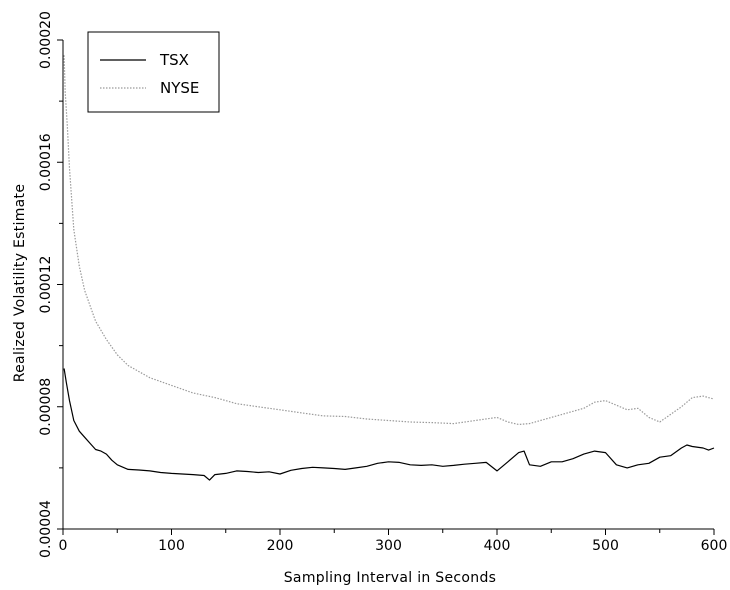 The height and width of the screenshot is (590, 730). Describe the element at coordinates (46, 407) in the screenshot. I see `y-tick-label: 0.00008` at that location.